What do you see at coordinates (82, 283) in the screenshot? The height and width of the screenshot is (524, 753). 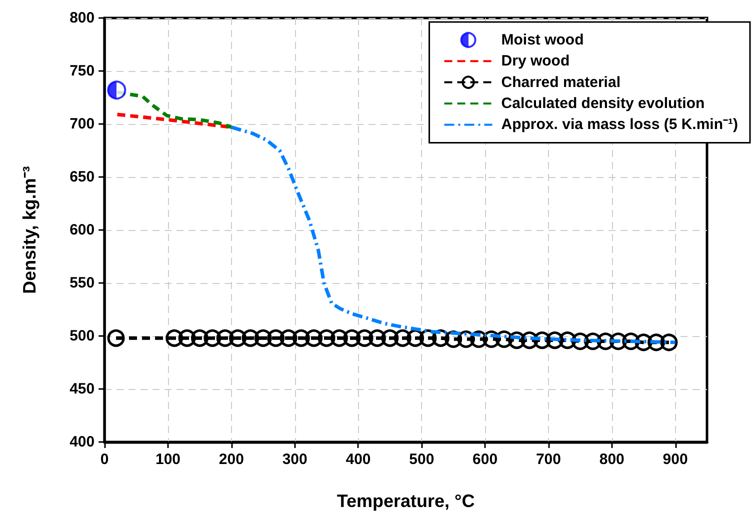 I see `y-tick-label: 550` at bounding box center [82, 283].